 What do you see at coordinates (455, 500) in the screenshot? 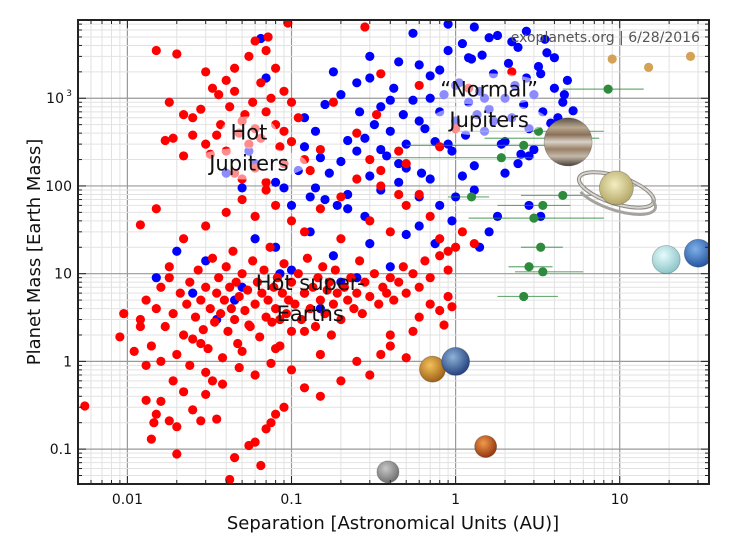
I see `x-tick-label: 1` at bounding box center [455, 500].